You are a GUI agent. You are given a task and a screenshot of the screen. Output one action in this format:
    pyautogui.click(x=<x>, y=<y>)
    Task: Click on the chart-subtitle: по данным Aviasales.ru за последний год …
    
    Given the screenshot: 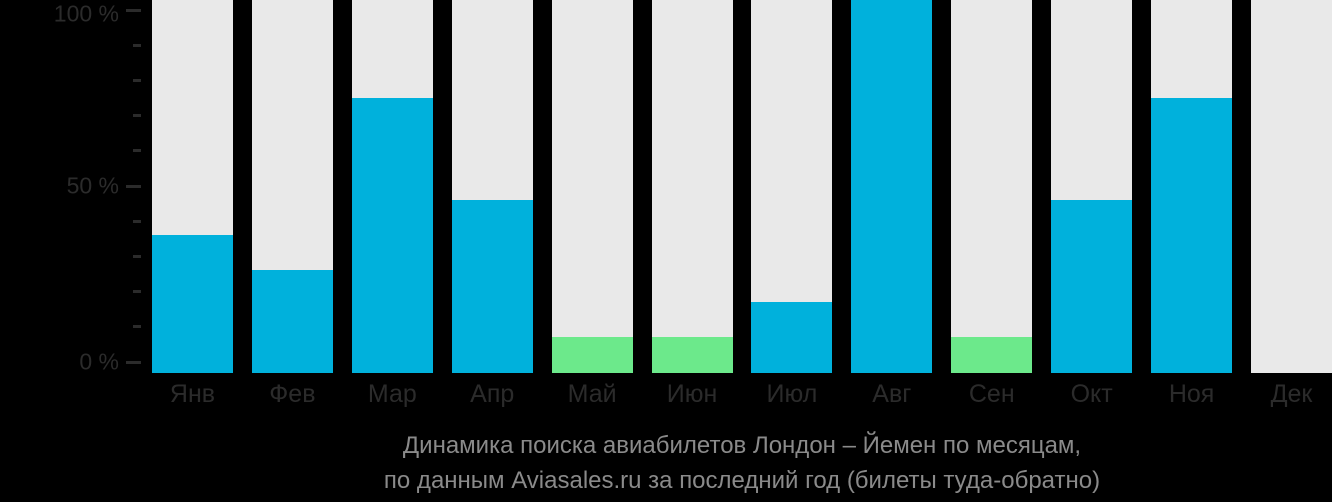 What is the action you would take?
    pyautogui.click(x=742, y=480)
    